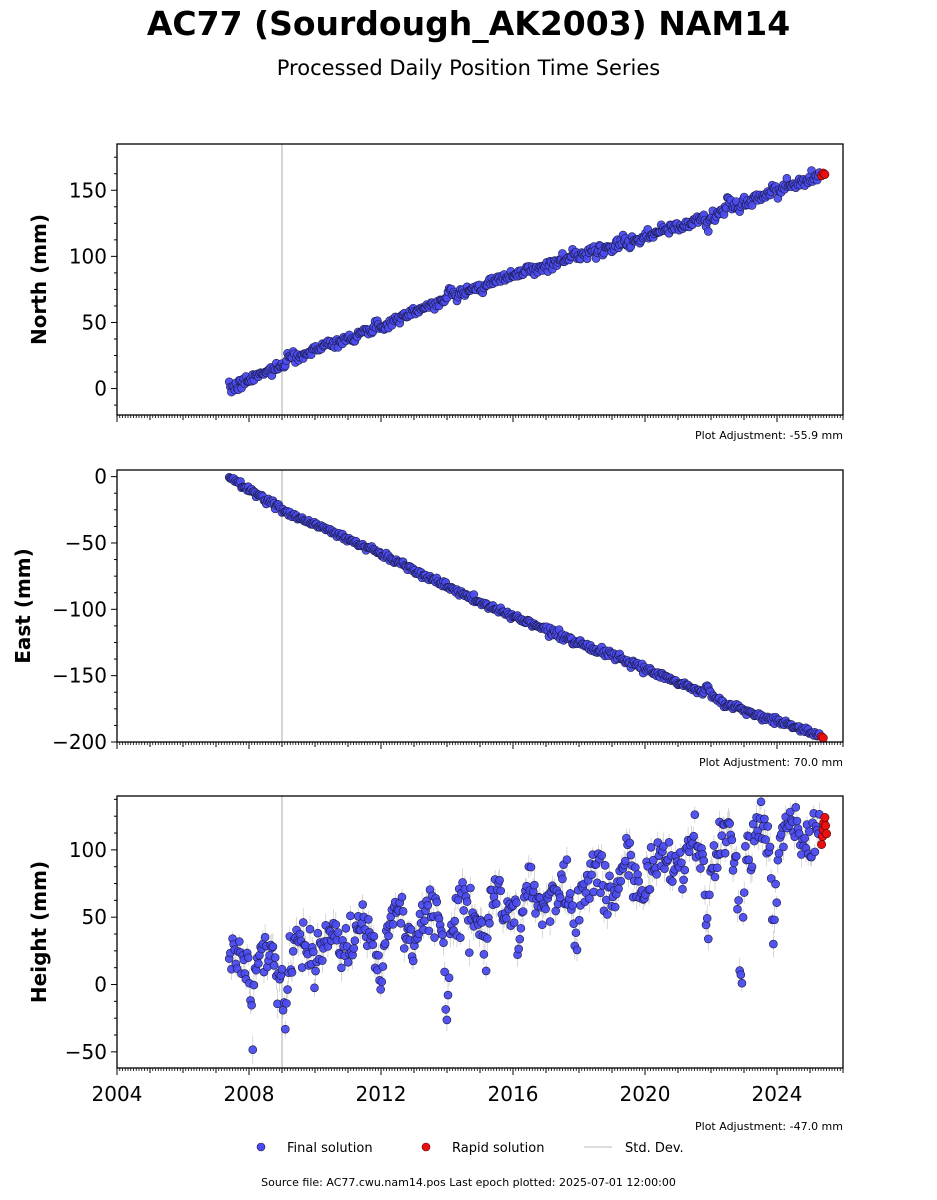 The width and height of the screenshot is (937, 1200). I want to click on x-tick-label: 2004, so click(117, 1094).